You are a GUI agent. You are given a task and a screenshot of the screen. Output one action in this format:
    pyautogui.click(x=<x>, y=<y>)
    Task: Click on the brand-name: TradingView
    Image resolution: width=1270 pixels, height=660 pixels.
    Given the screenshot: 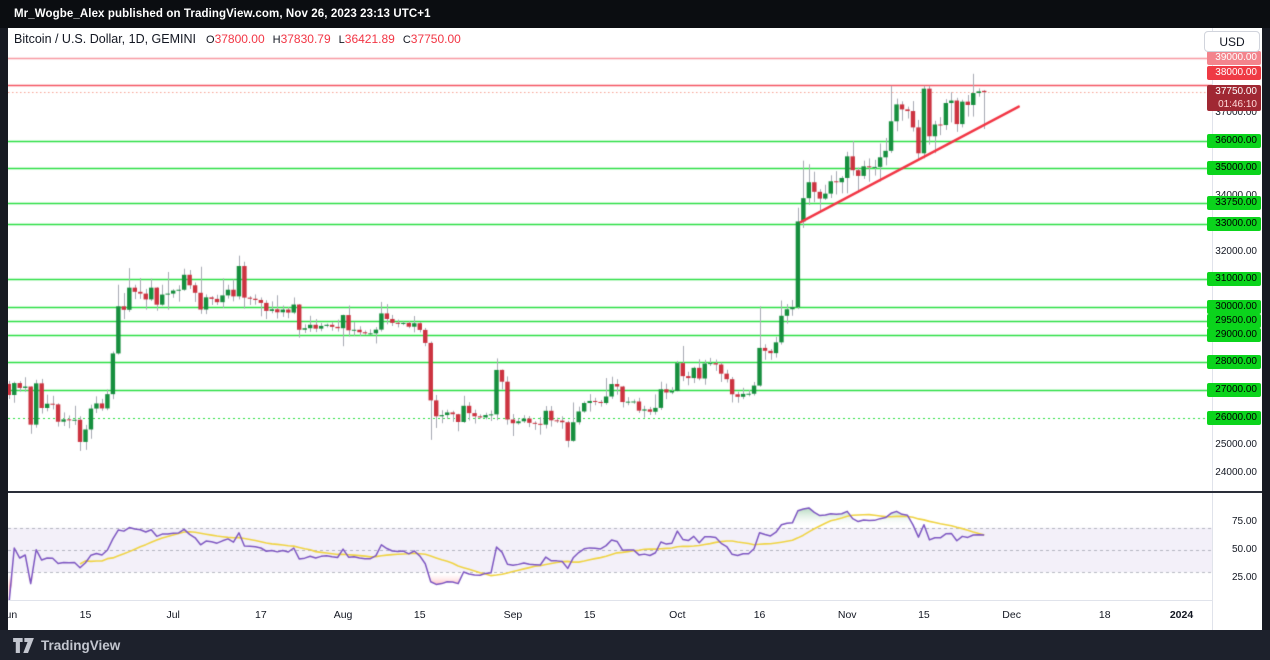 What is the action you would take?
    pyautogui.click(x=81, y=645)
    